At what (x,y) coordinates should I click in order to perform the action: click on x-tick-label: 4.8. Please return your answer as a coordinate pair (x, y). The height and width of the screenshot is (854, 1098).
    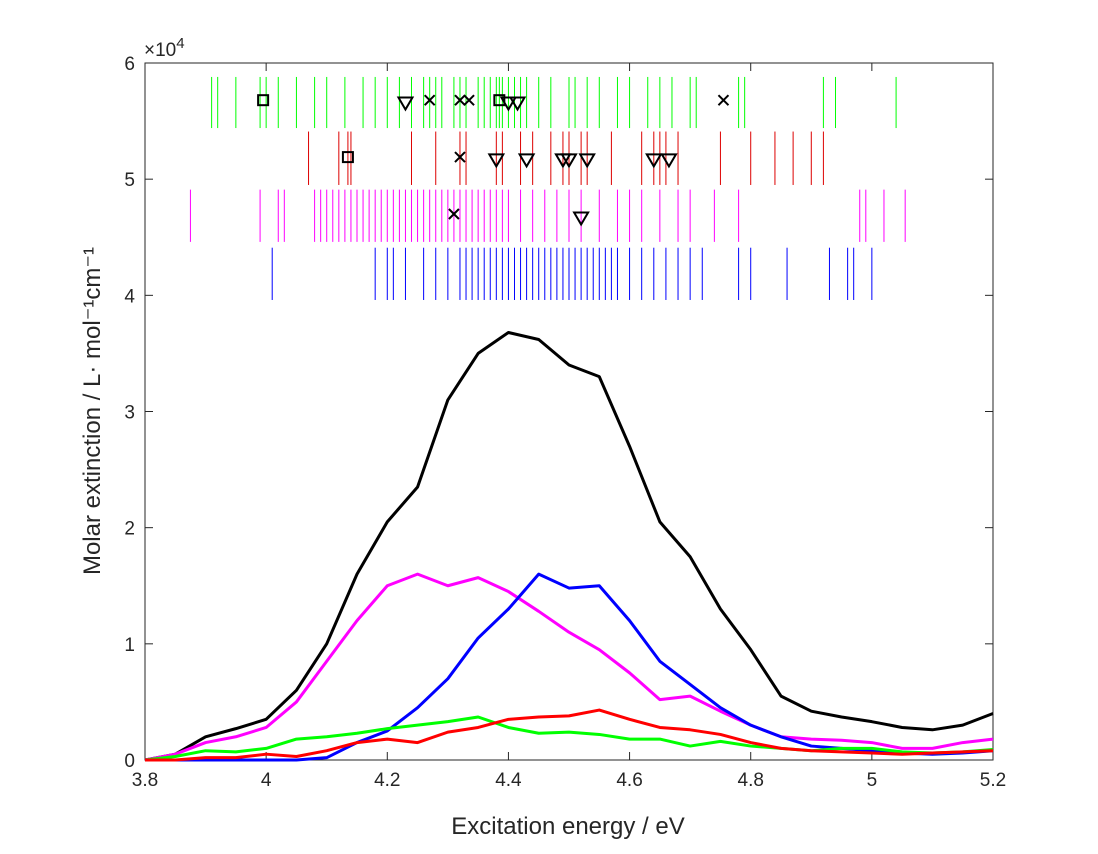
    Looking at the image, I should click on (751, 780).